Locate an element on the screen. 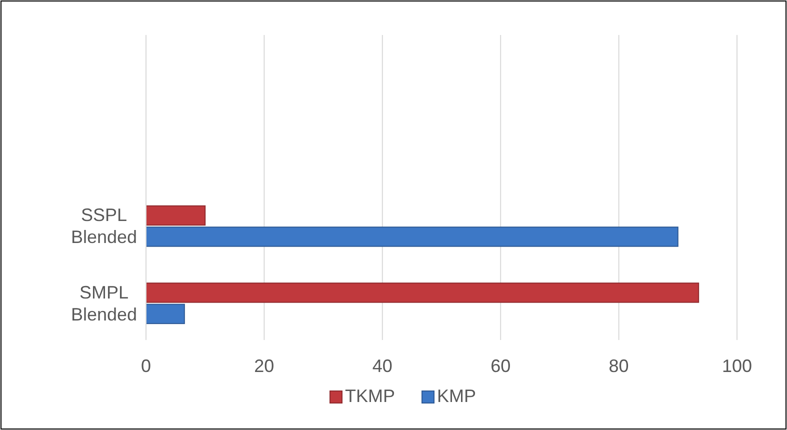  x-tick-label: 20 is located at coordinates (264, 366).